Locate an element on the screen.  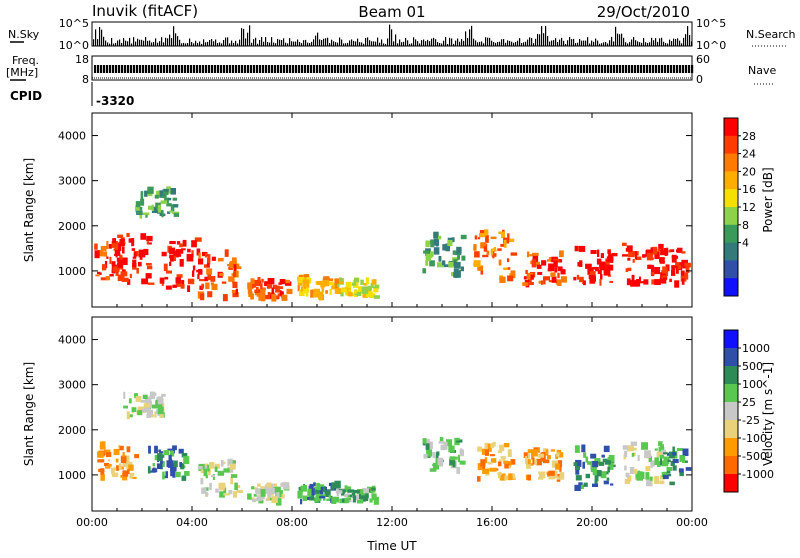
x-tick-label: 00:00 is located at coordinates (92, 522).